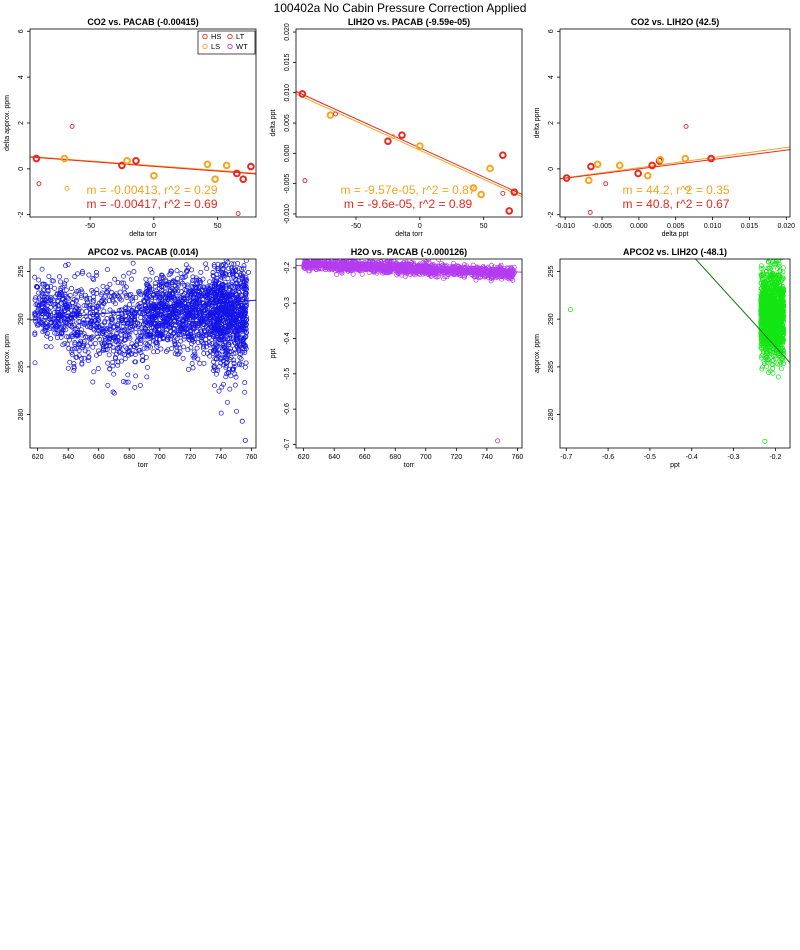 Image resolution: width=800 pixels, height=950 pixels. I want to click on panel-title: H2O vs. PACAB (-0.000126), so click(409, 252).